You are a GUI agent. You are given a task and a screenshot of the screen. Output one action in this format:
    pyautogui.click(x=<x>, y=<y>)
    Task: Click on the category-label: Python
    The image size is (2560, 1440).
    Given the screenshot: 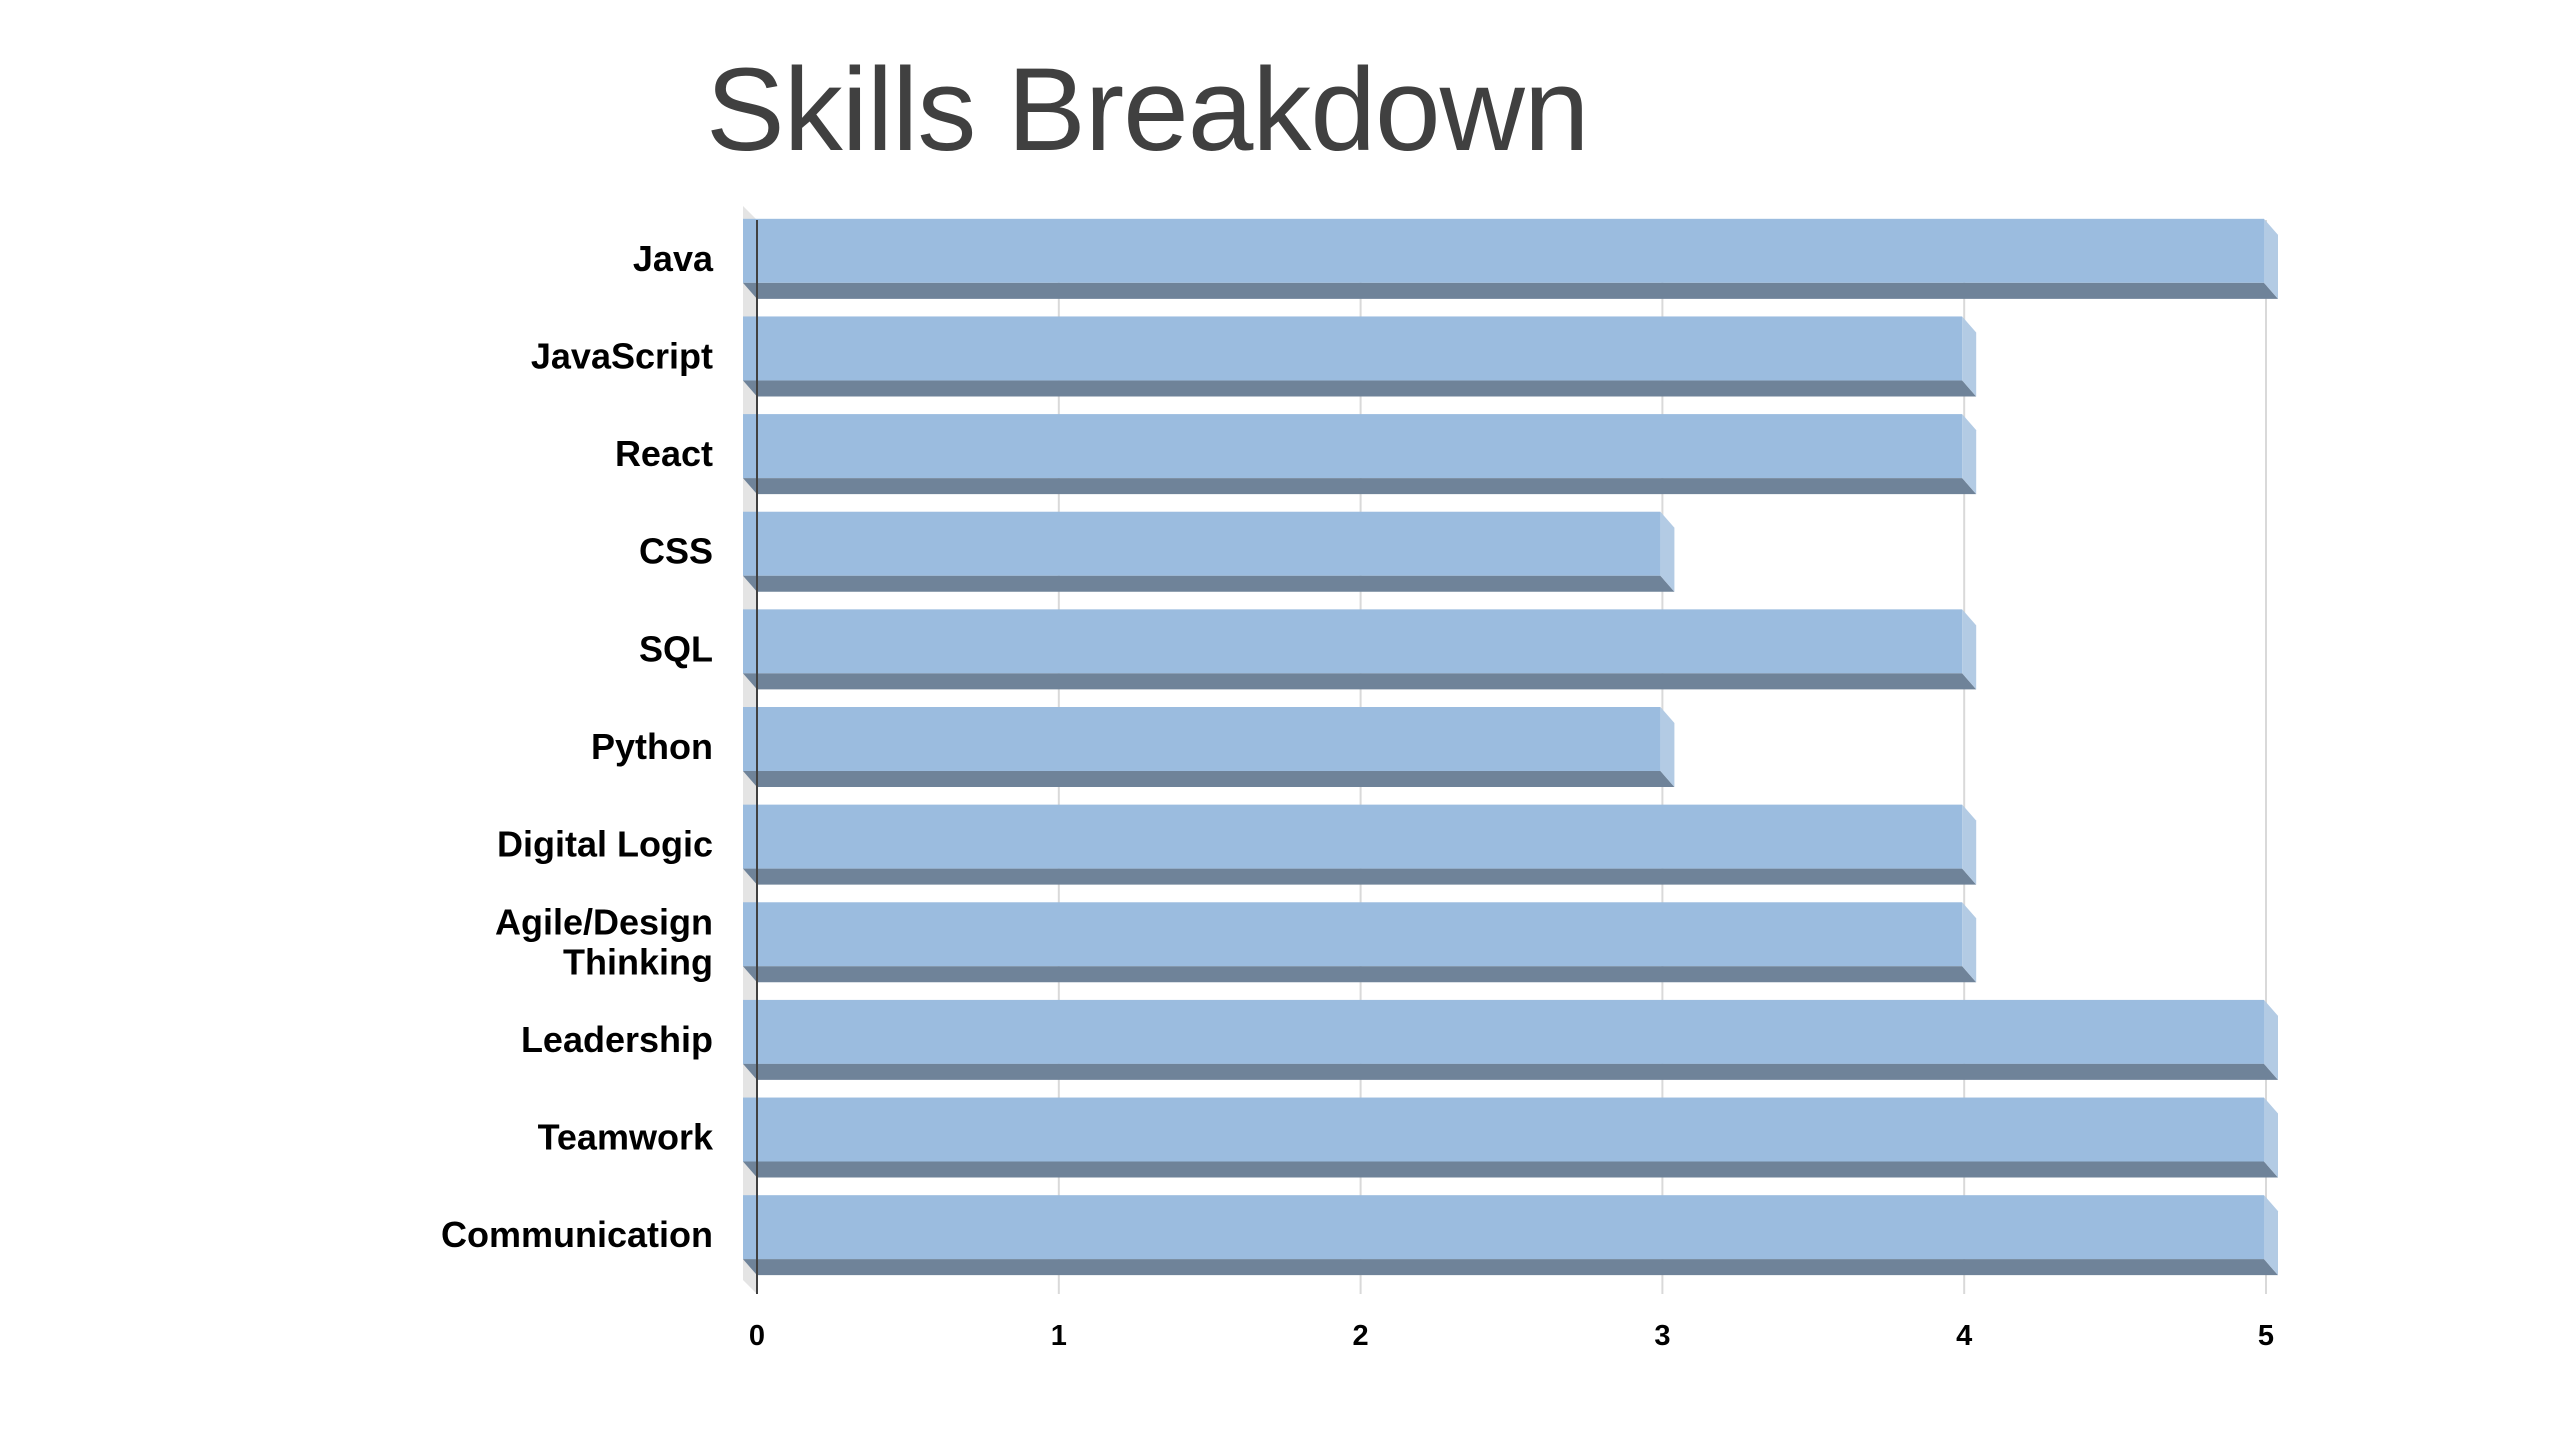 What is the action you would take?
    pyautogui.click(x=652, y=746)
    